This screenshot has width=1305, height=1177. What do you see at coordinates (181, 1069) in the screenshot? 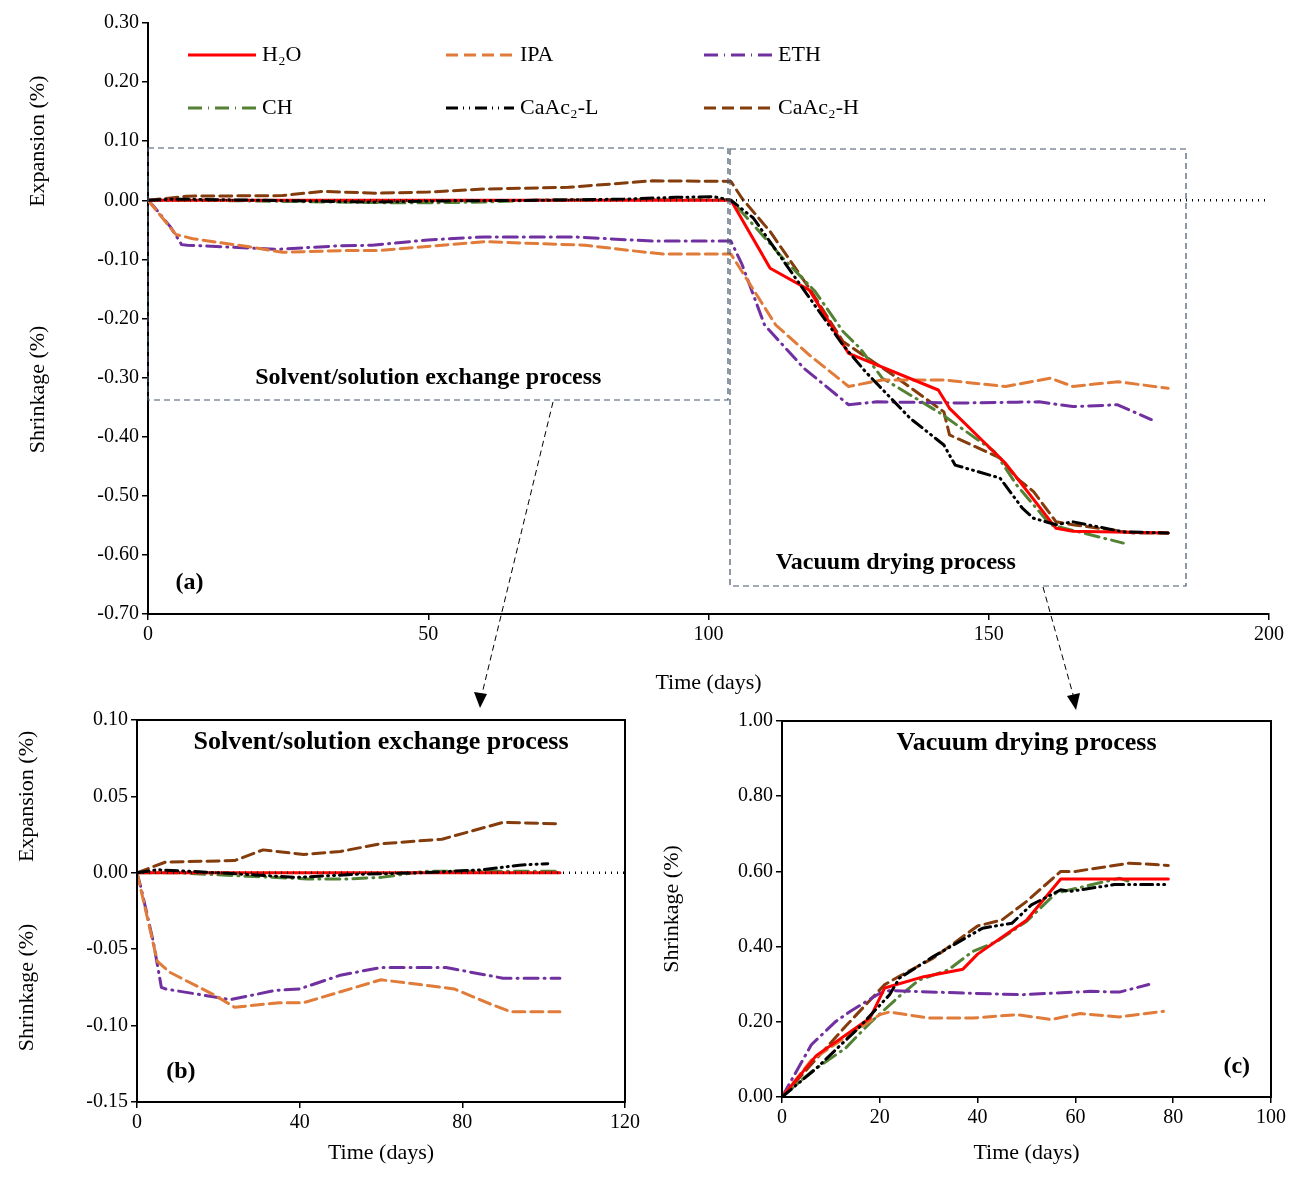
I see `annotation: (b)` at bounding box center [181, 1069].